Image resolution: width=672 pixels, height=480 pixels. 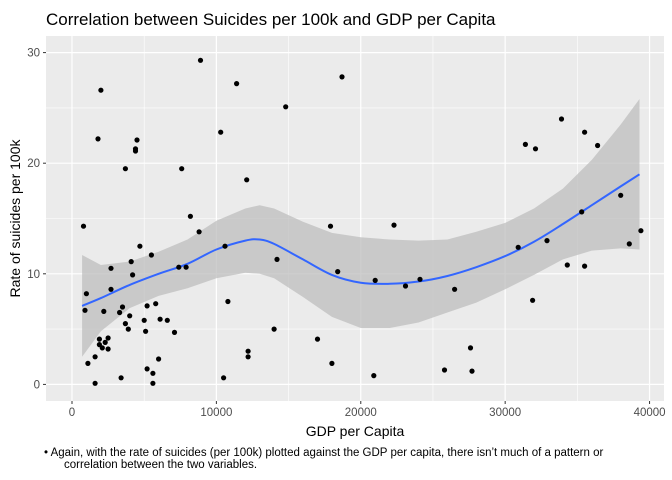 What do you see at coordinates (36, 219) in the screenshot?
I see `y-axis-ticks: 0 10 20 30` at bounding box center [36, 219].